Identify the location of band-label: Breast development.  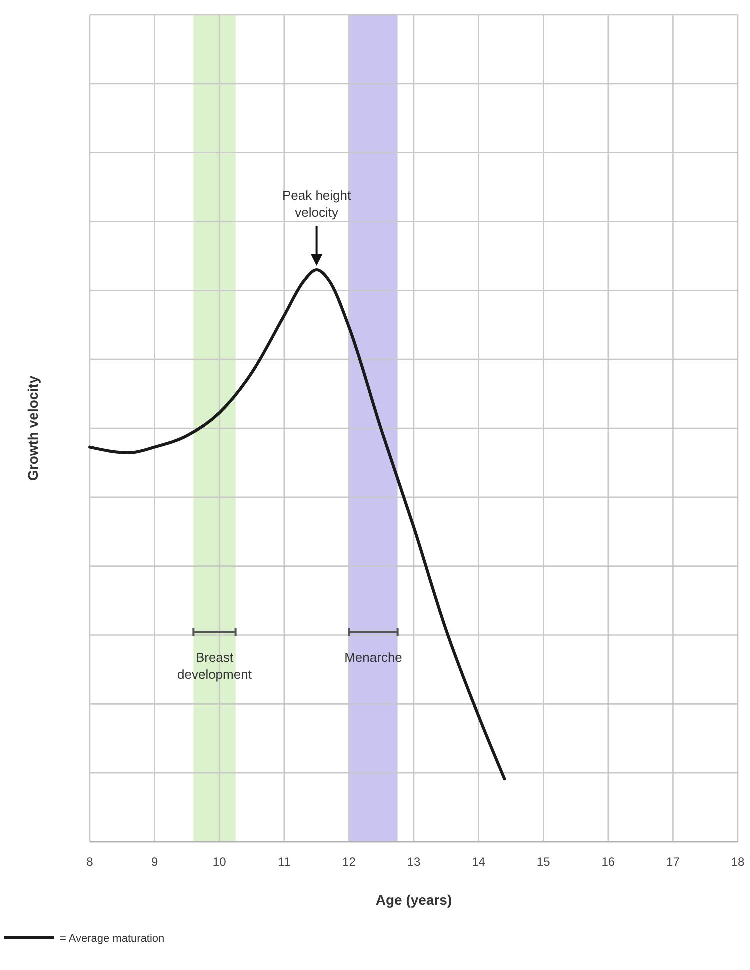
(215, 666).